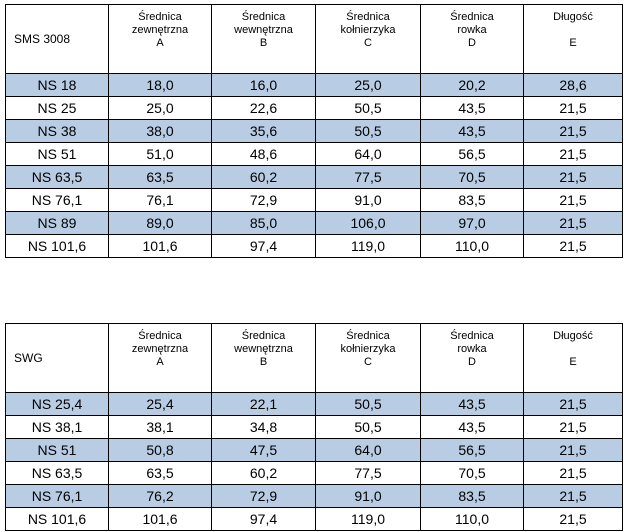 This screenshot has width=624, height=532. Describe the element at coordinates (57, 39) in the screenshot. I see `table-name-cell: SMS 3008` at that location.